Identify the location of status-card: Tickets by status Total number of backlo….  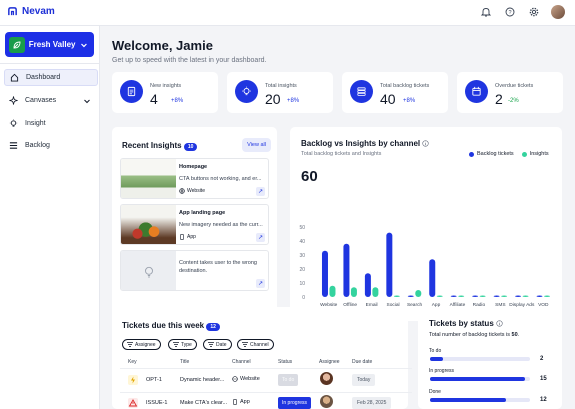
(490, 358).